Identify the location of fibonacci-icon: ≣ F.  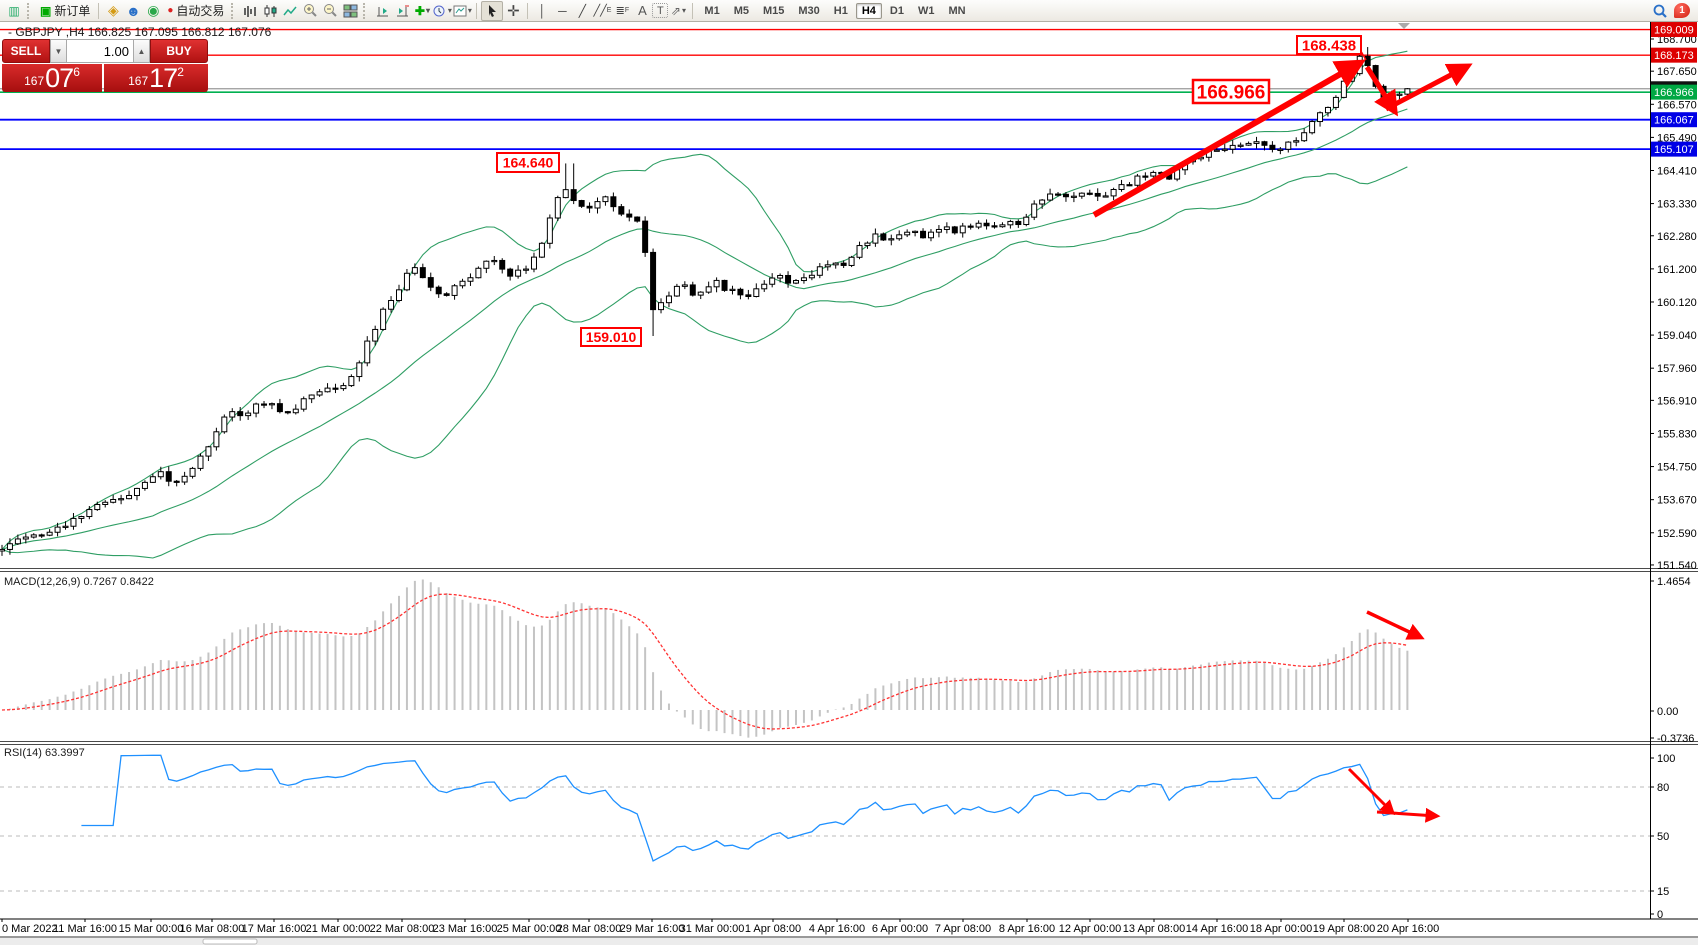
(622, 11).